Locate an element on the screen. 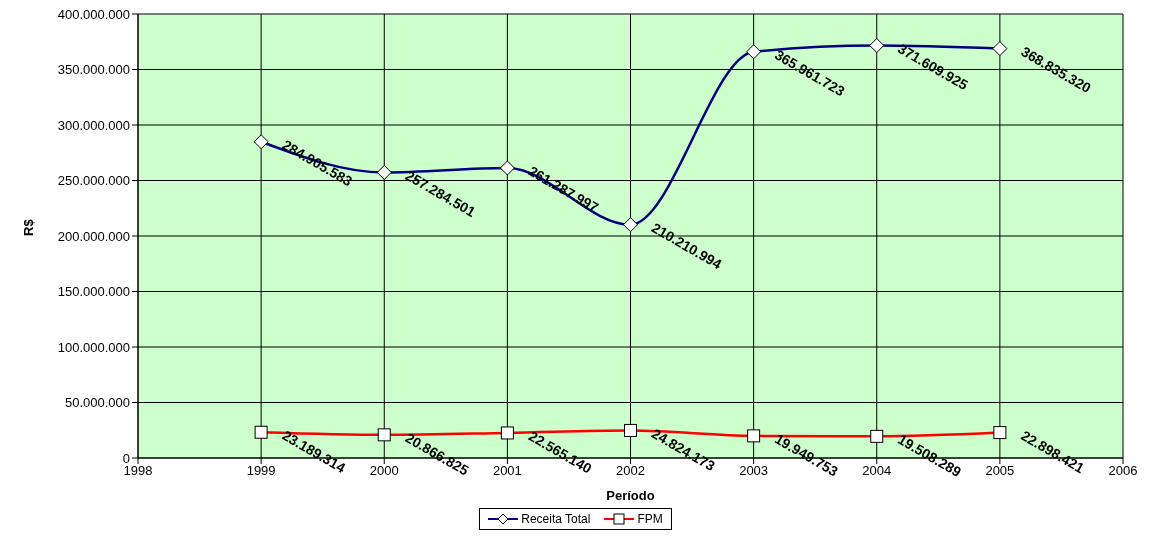 The width and height of the screenshot is (1167, 545). legend-label: FPM is located at coordinates (649, 519).